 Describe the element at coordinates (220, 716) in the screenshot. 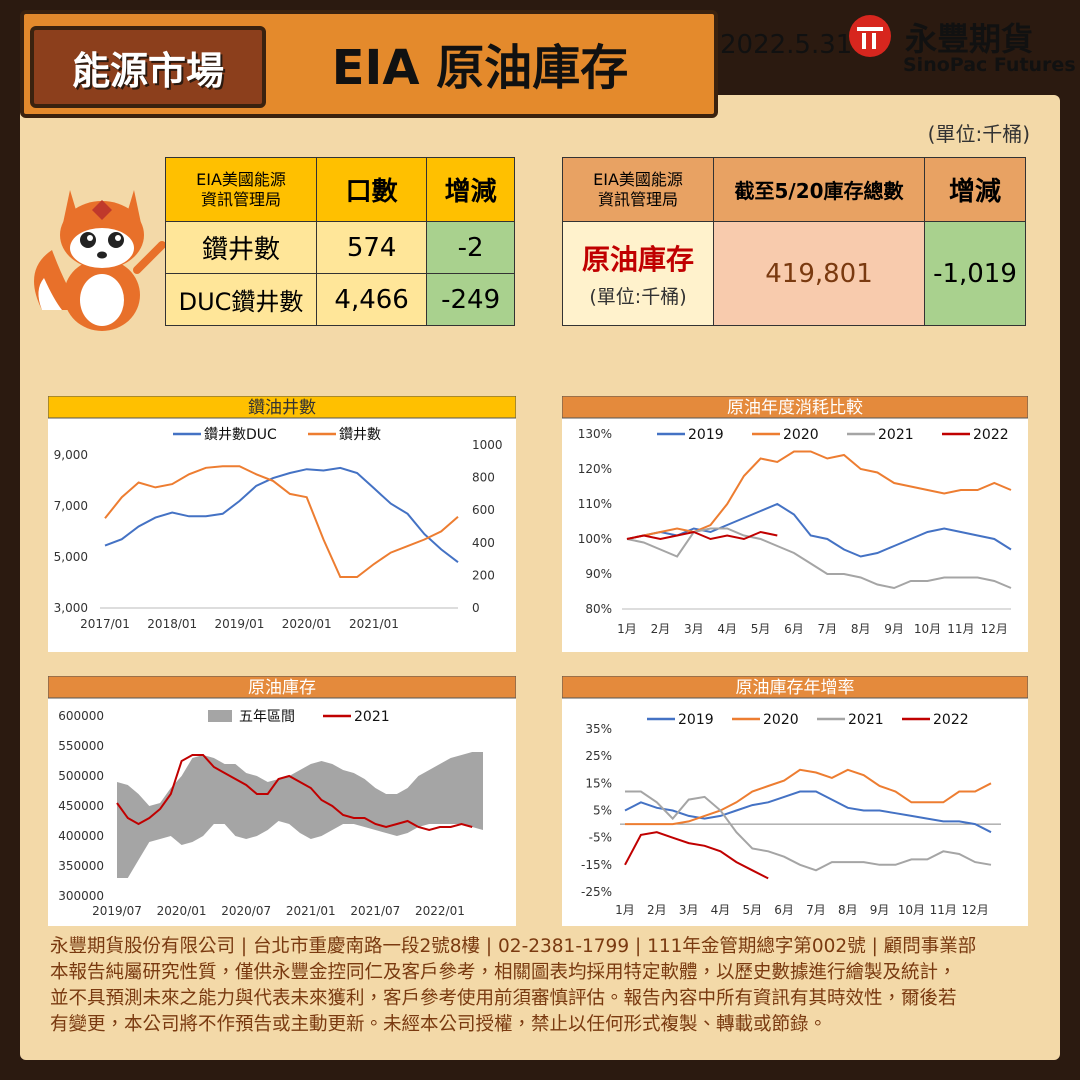

I see `legend-swatch` at that location.